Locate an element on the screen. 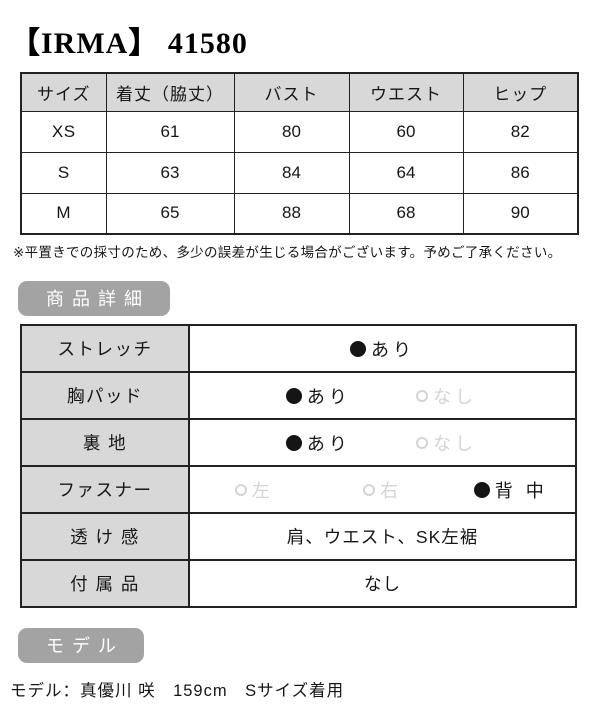 The image size is (600, 720). detail-label: ストレッチ is located at coordinates (105, 348).